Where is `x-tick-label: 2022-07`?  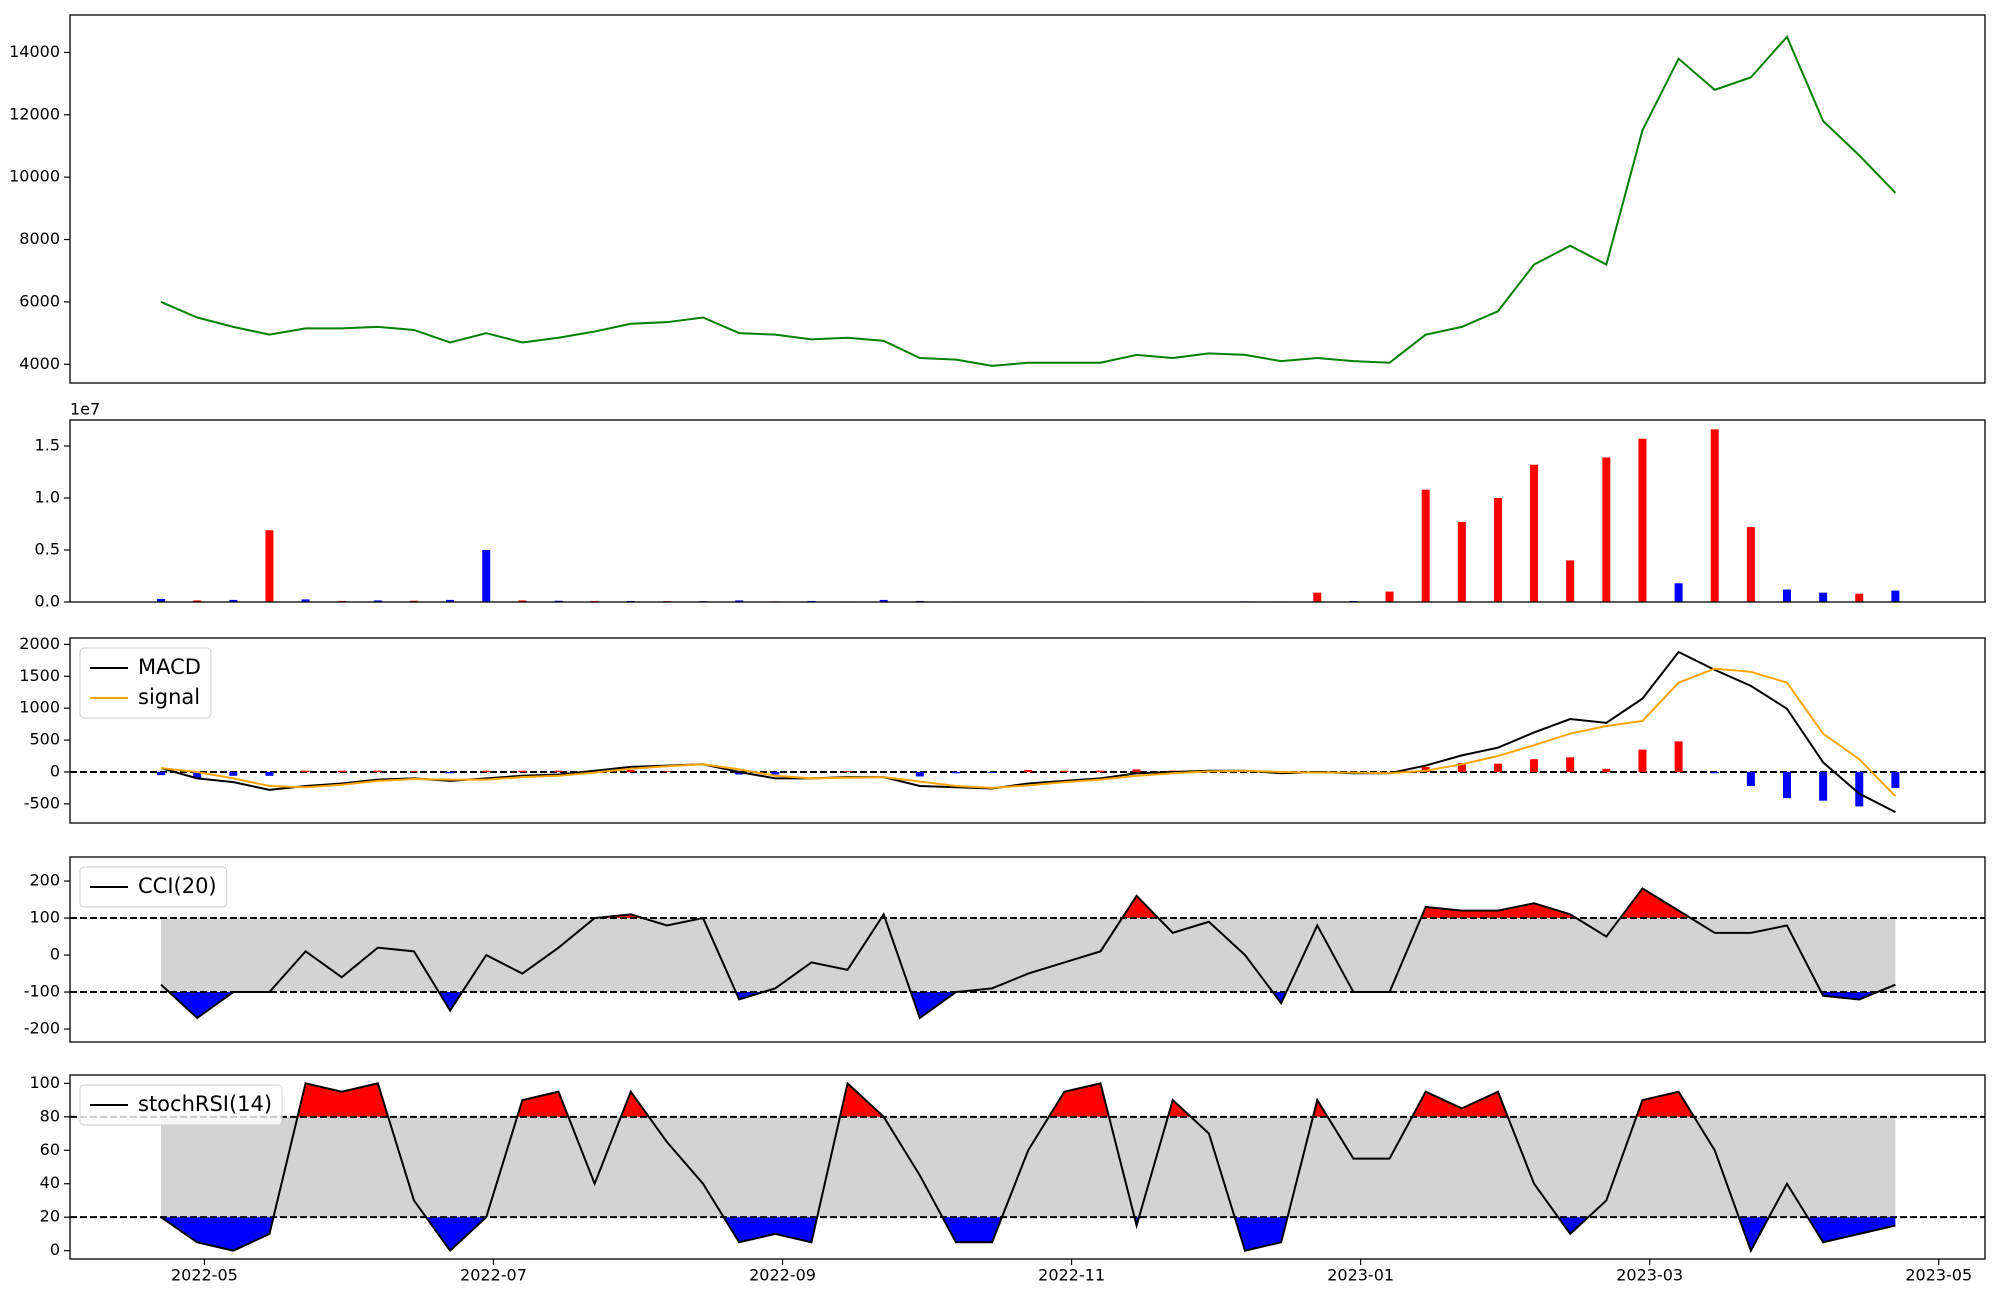
x-tick-label: 2022-07 is located at coordinates (493, 1275).